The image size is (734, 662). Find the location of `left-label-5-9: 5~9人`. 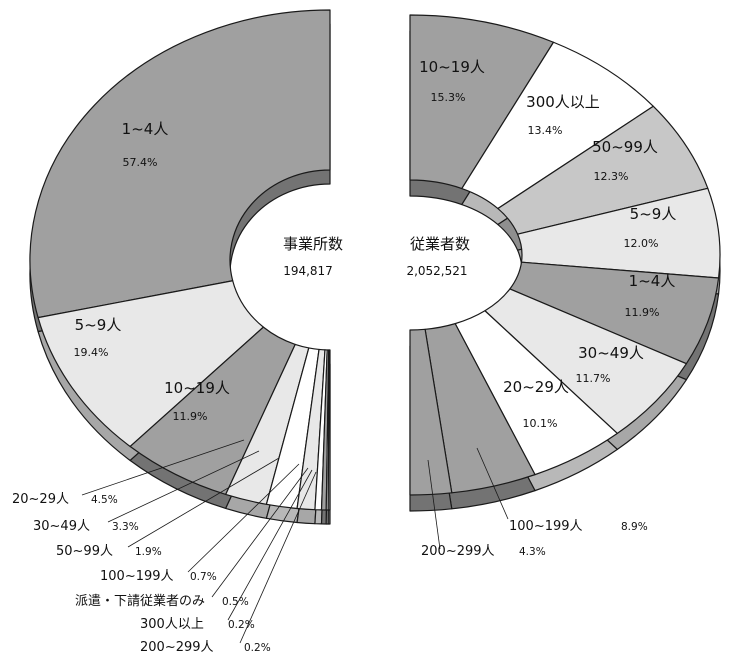

left-label-5-9: 5~9人 is located at coordinates (98, 325).